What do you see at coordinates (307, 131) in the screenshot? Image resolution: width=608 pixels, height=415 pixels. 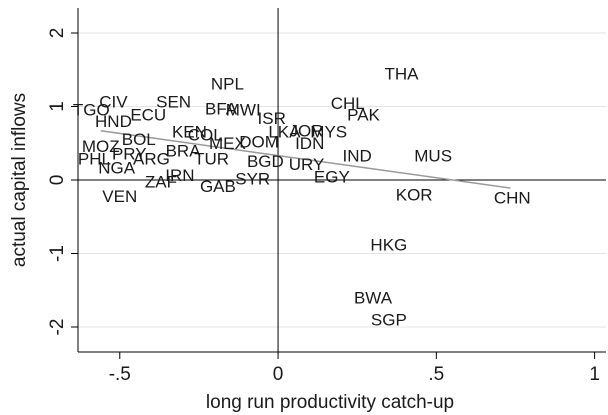 I see `point-label: JOR` at bounding box center [307, 131].